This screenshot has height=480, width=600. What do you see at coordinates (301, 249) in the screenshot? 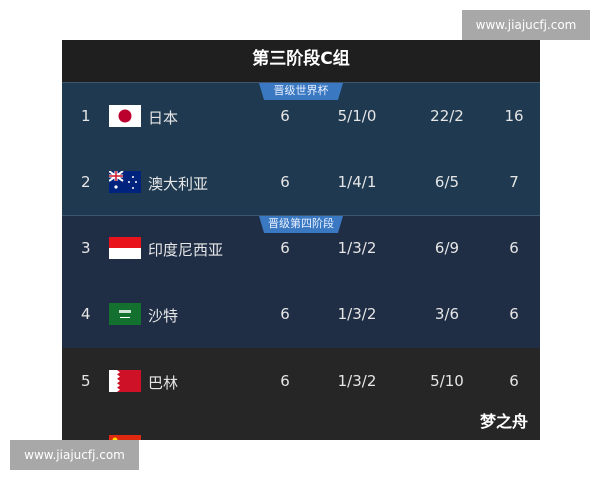
I see `table-row: 3 印度尼西亚 6 1/3/2 6/9 6` at bounding box center [301, 249].